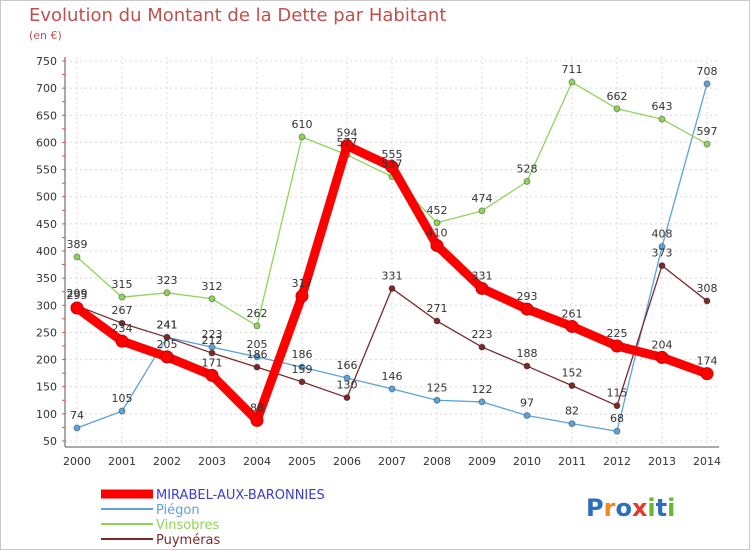 The width and height of the screenshot is (750, 550). What do you see at coordinates (437, 210) in the screenshot?
I see `data-label: 452` at bounding box center [437, 210].